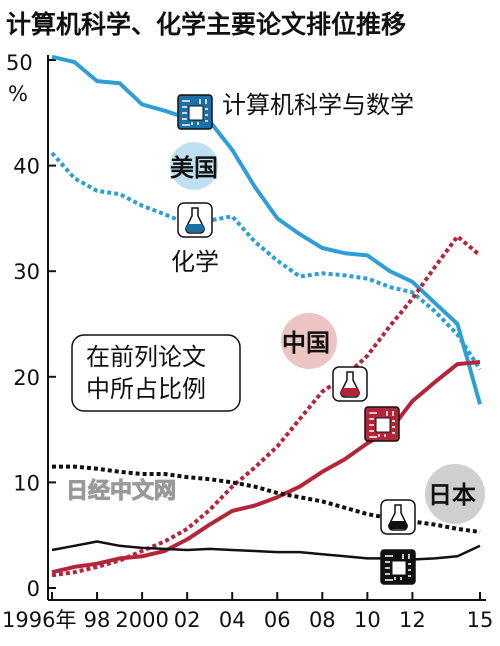  Describe the element at coordinates (480, 620) in the screenshot. I see `x-tick-label: 15` at that location.